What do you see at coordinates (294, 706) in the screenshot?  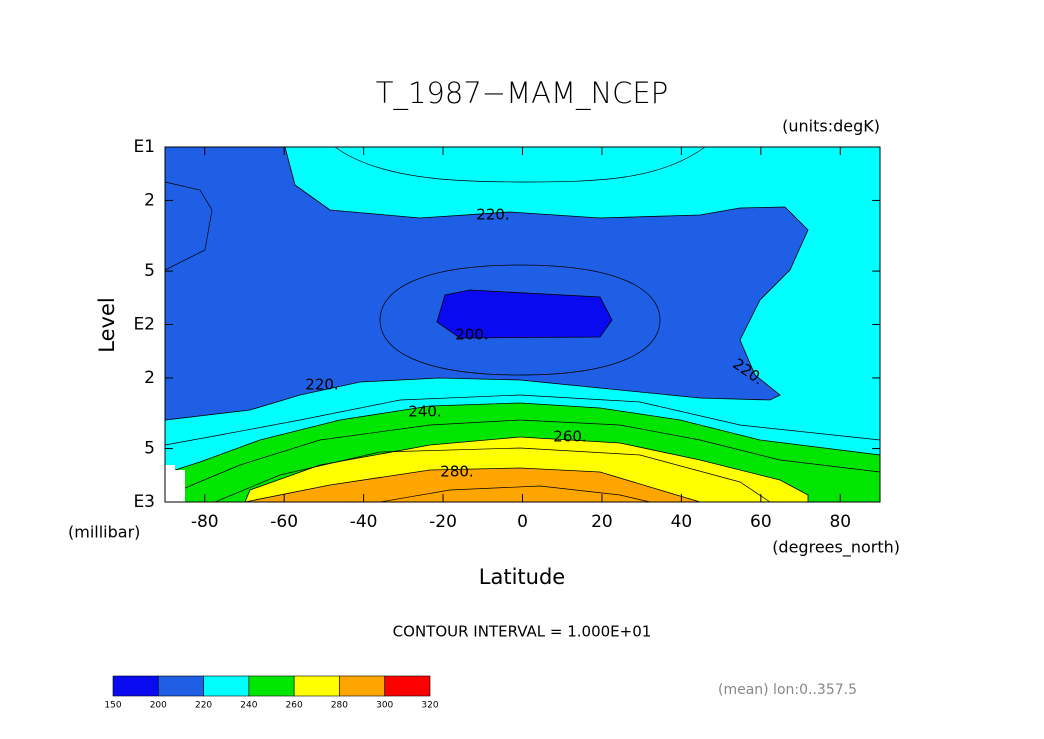 I see `colorbar-label: 260` at bounding box center [294, 706].